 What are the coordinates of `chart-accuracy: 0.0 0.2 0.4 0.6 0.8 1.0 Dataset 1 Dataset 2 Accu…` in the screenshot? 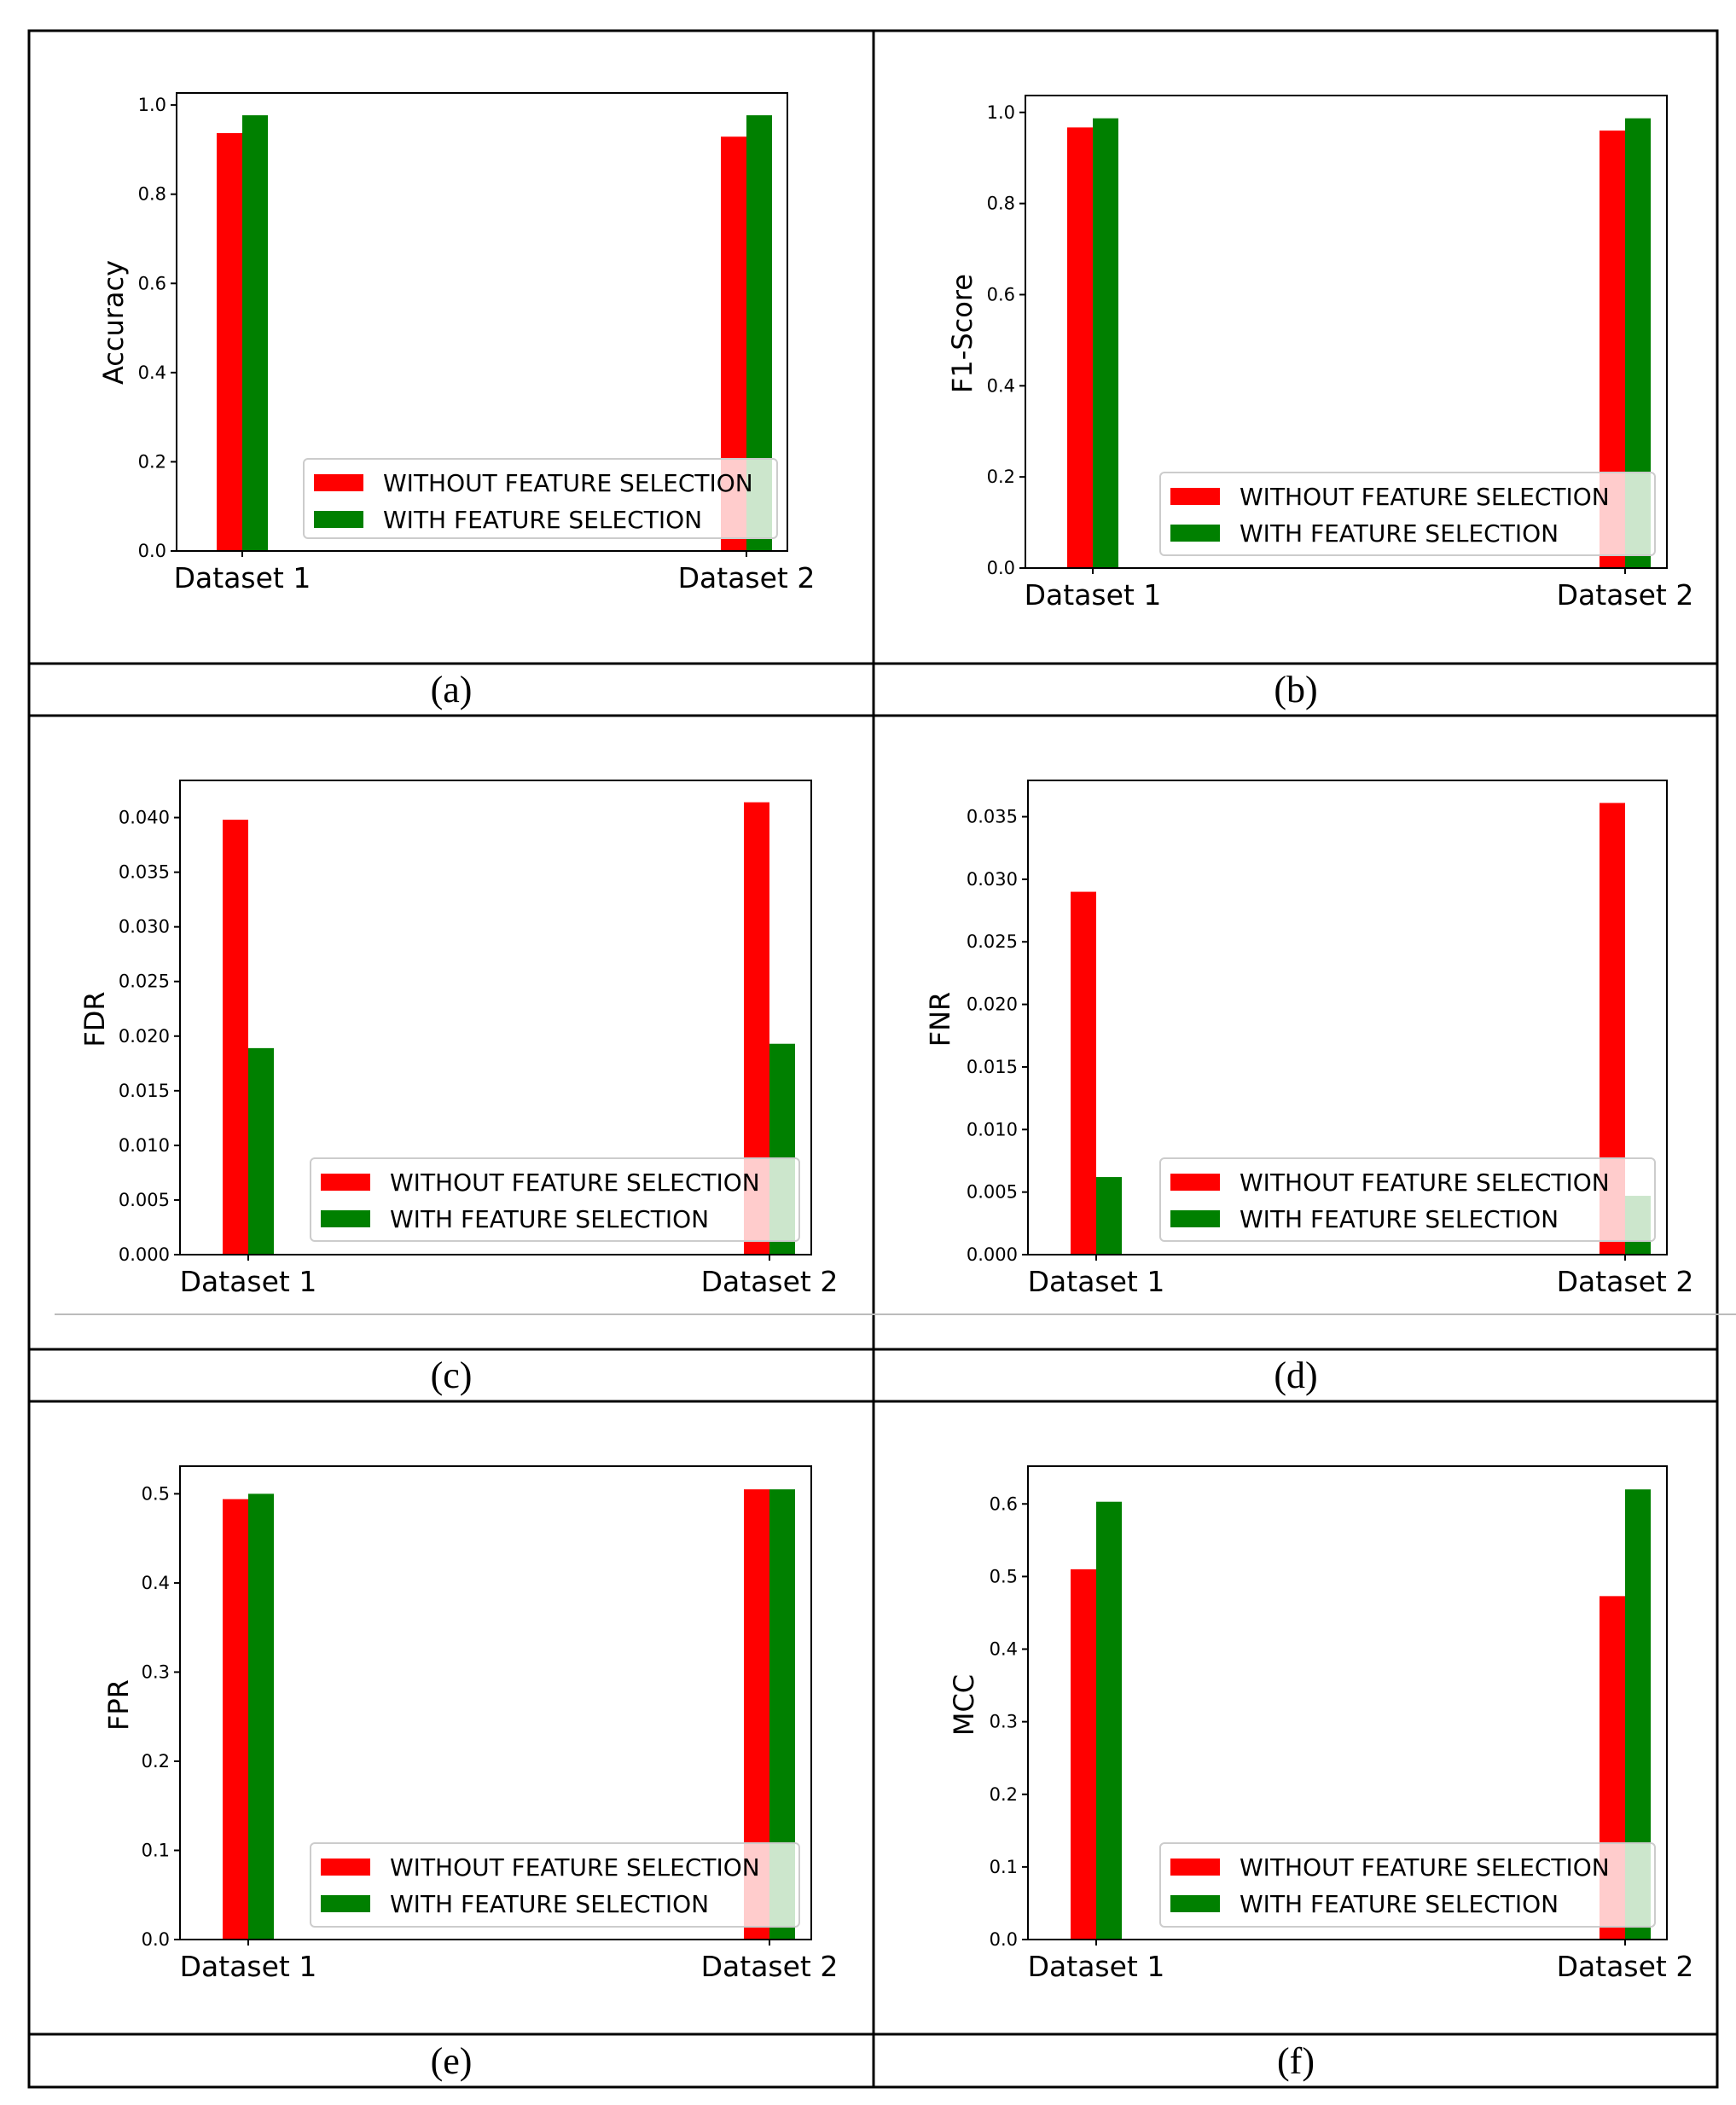 It's located at (456, 343).